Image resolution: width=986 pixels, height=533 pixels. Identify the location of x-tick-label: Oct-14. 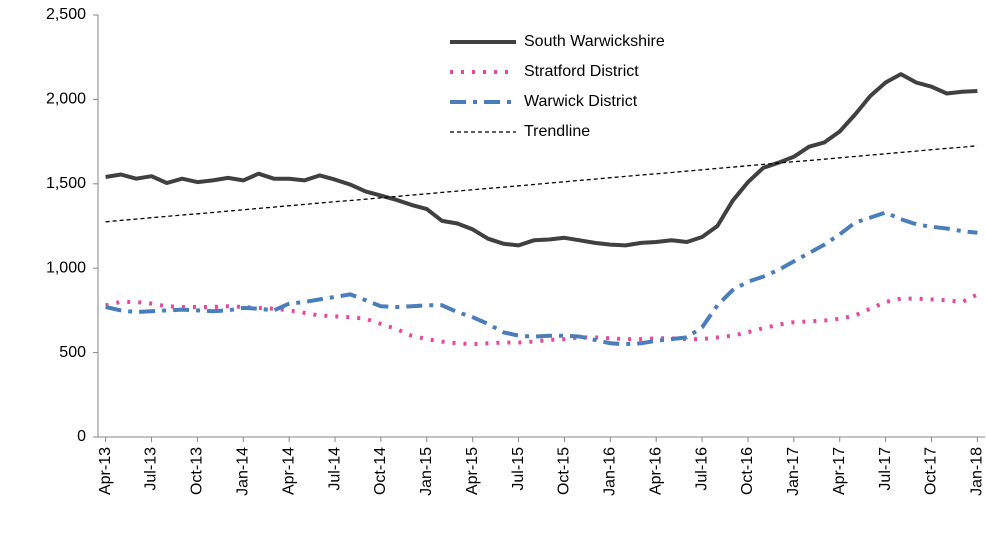
(380, 471).